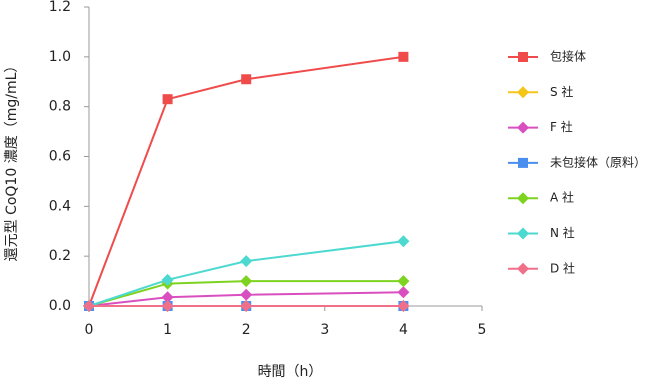 This screenshot has height=381, width=648. What do you see at coordinates (403, 330) in the screenshot?
I see `x-tick-label: 4` at bounding box center [403, 330].